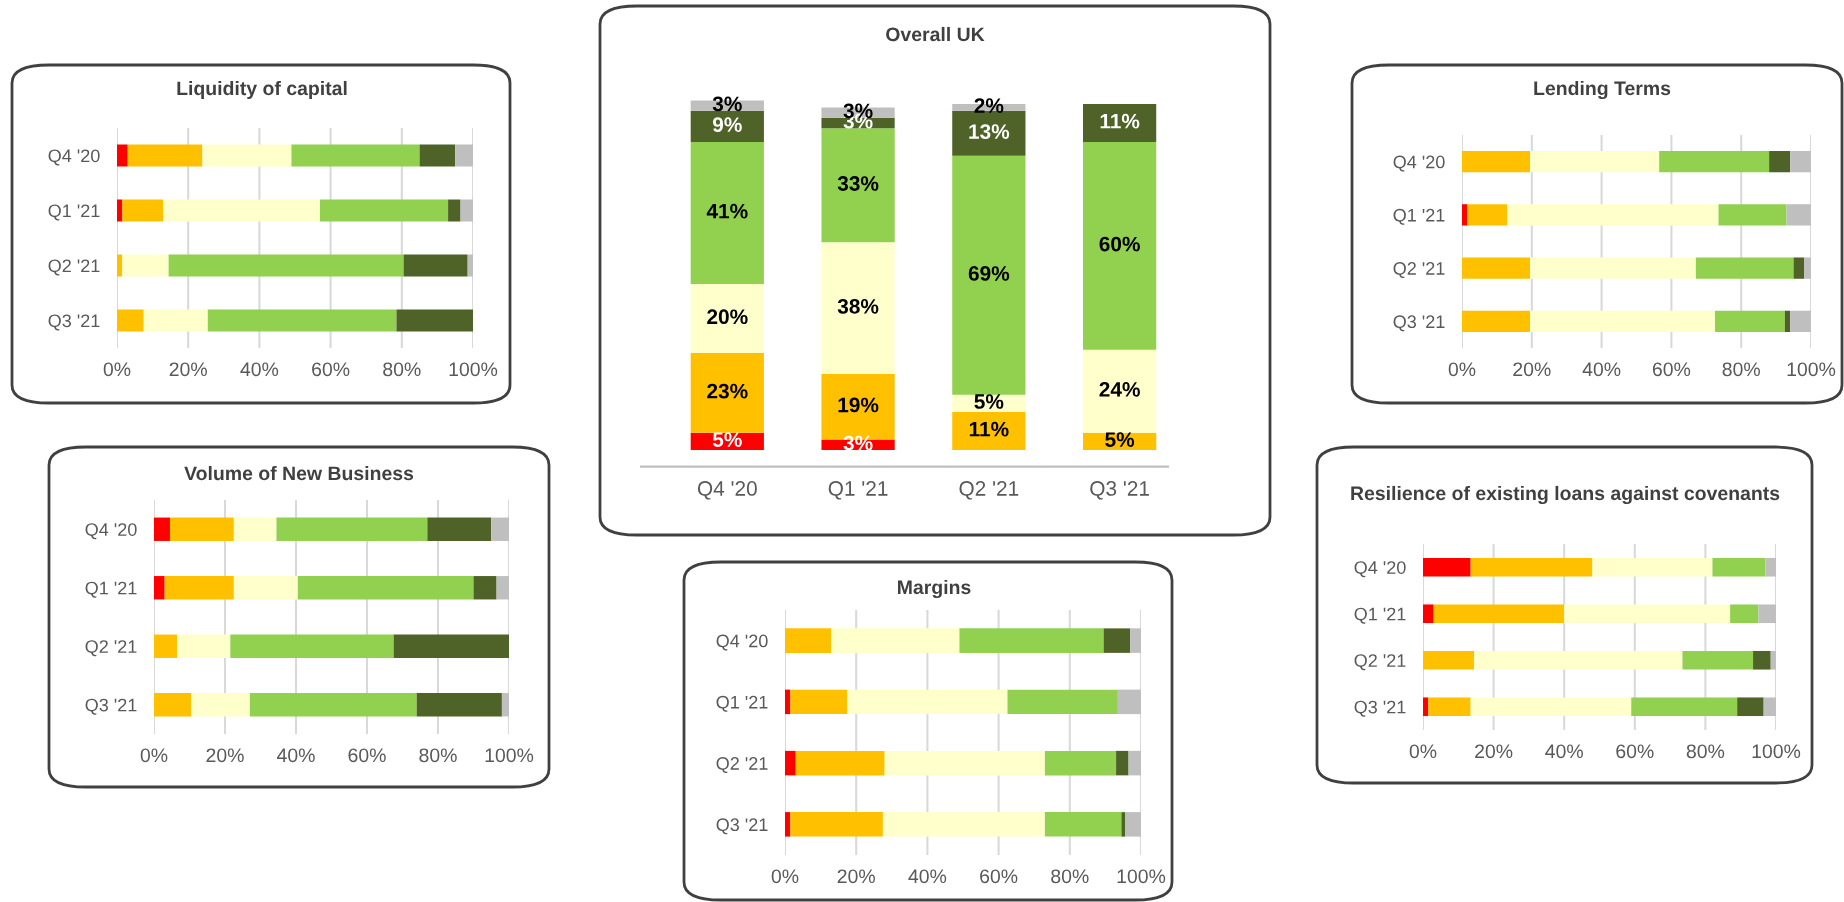  Describe the element at coordinates (1423, 751) in the screenshot. I see `x-tick-label: 0%` at that location.